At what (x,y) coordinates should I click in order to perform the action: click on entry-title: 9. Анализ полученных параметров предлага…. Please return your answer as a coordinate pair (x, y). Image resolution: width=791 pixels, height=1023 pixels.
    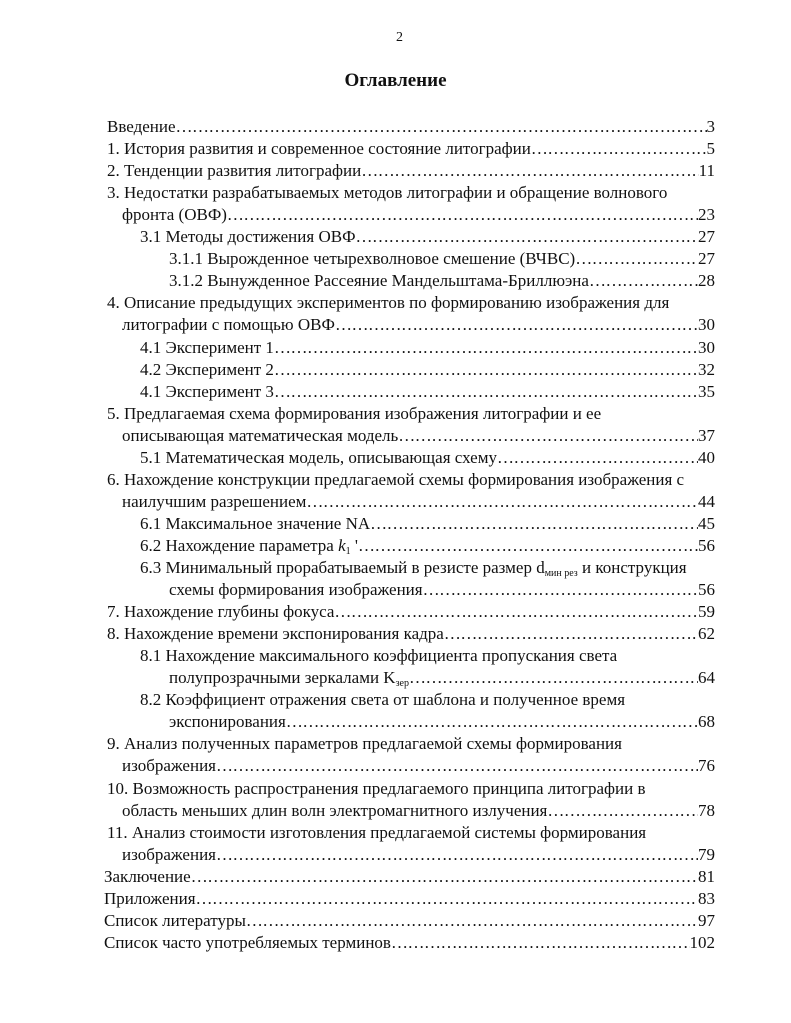
    Looking at the image, I should click on (364, 744).